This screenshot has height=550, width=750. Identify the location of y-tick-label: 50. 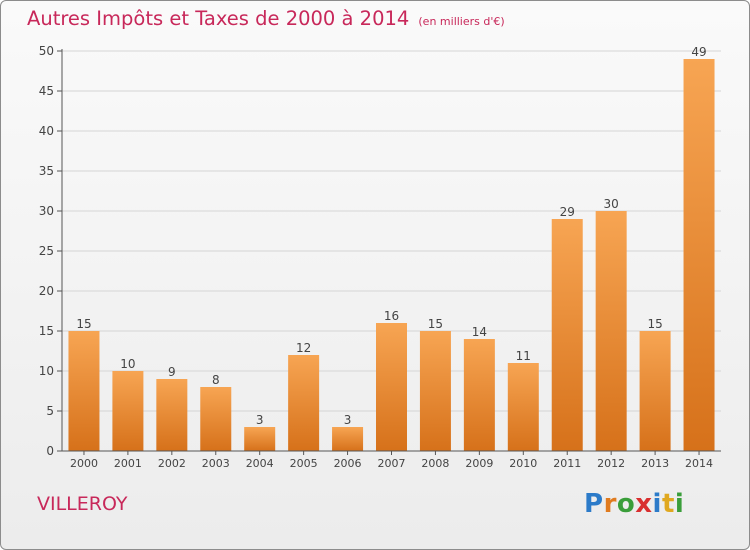
(46, 51).